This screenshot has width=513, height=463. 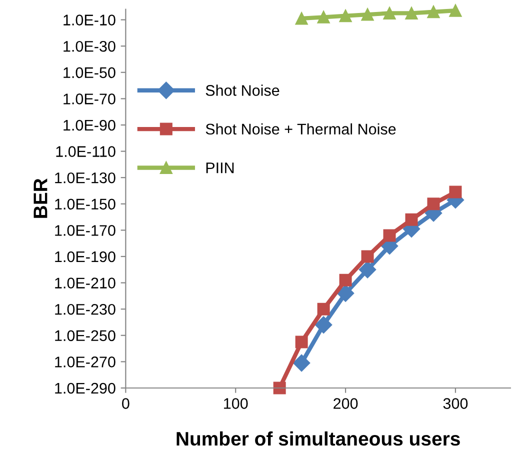 What do you see at coordinates (455, 403) in the screenshot?
I see `x-tick-label: 300` at bounding box center [455, 403].